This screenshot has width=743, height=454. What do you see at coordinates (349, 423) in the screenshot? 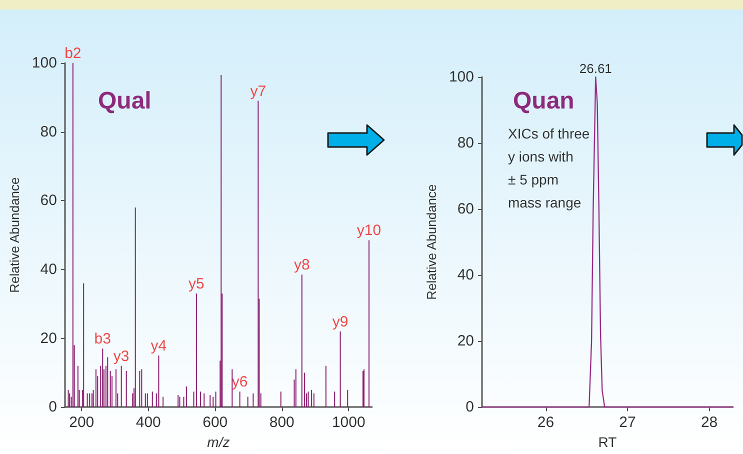
I see `x-tick-label: 1000` at bounding box center [349, 423].